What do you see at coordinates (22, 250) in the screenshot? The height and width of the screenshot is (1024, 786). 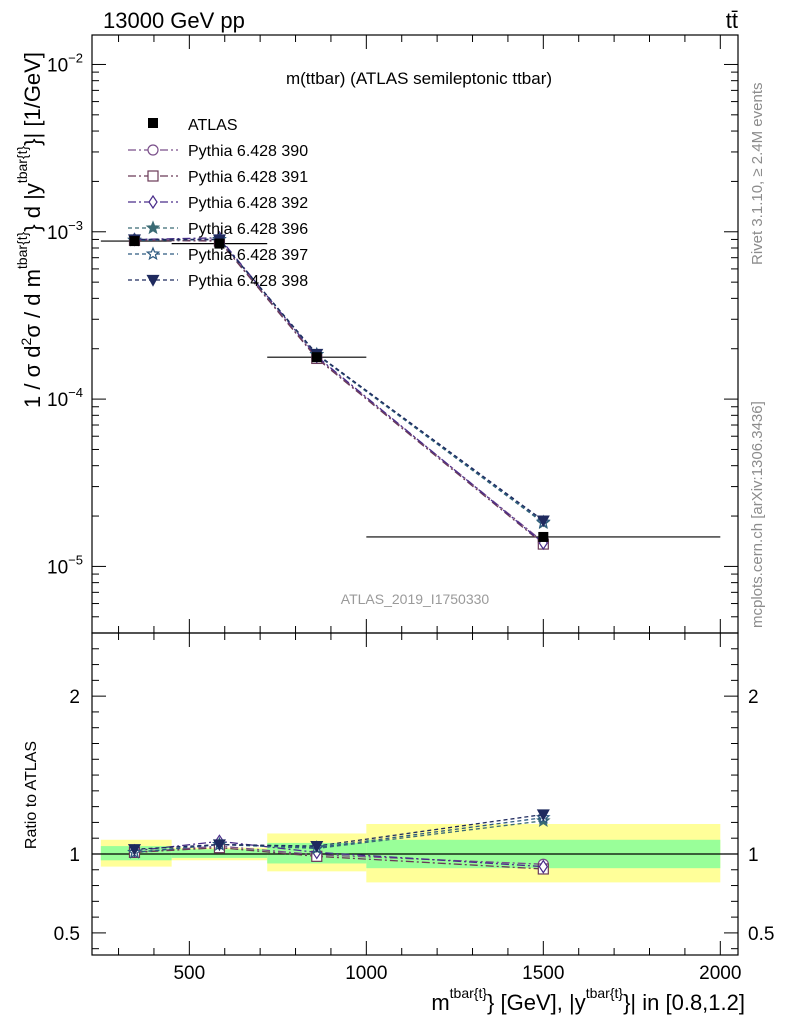 I see `ylabel-sup2: tbar{t}` at bounding box center [22, 250].